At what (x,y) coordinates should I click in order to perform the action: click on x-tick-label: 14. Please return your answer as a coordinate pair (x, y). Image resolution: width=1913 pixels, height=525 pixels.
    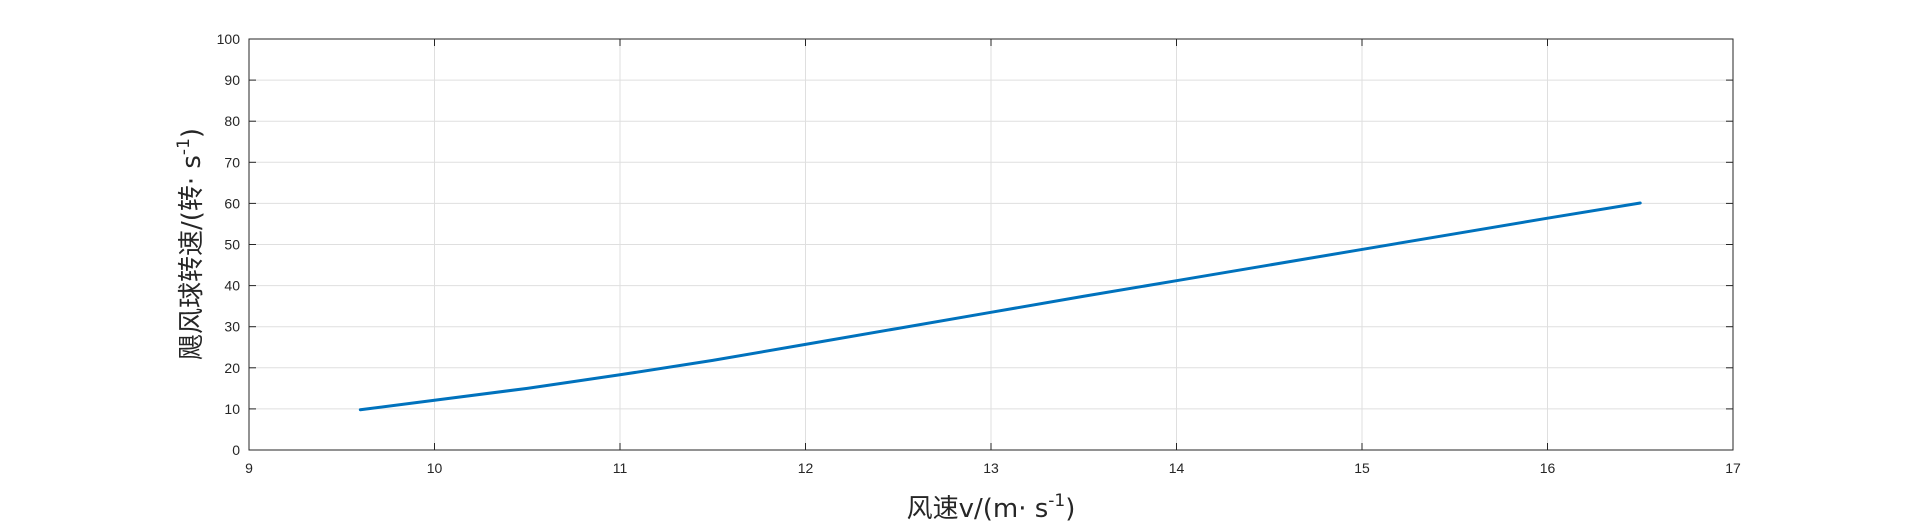
    Looking at the image, I should click on (1177, 468).